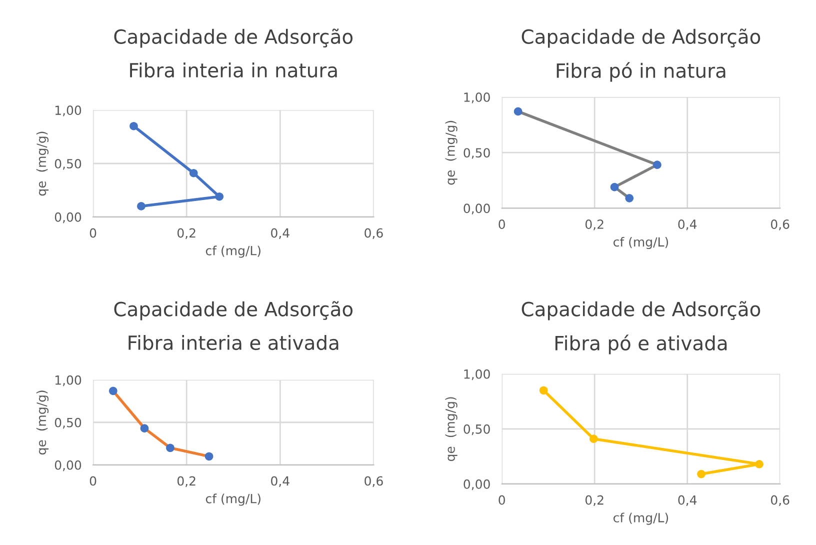 This screenshot has height=545, width=816. What do you see at coordinates (233, 342) in the screenshot?
I see `chart-subtitle: Fibra interia e ativada` at bounding box center [233, 342].